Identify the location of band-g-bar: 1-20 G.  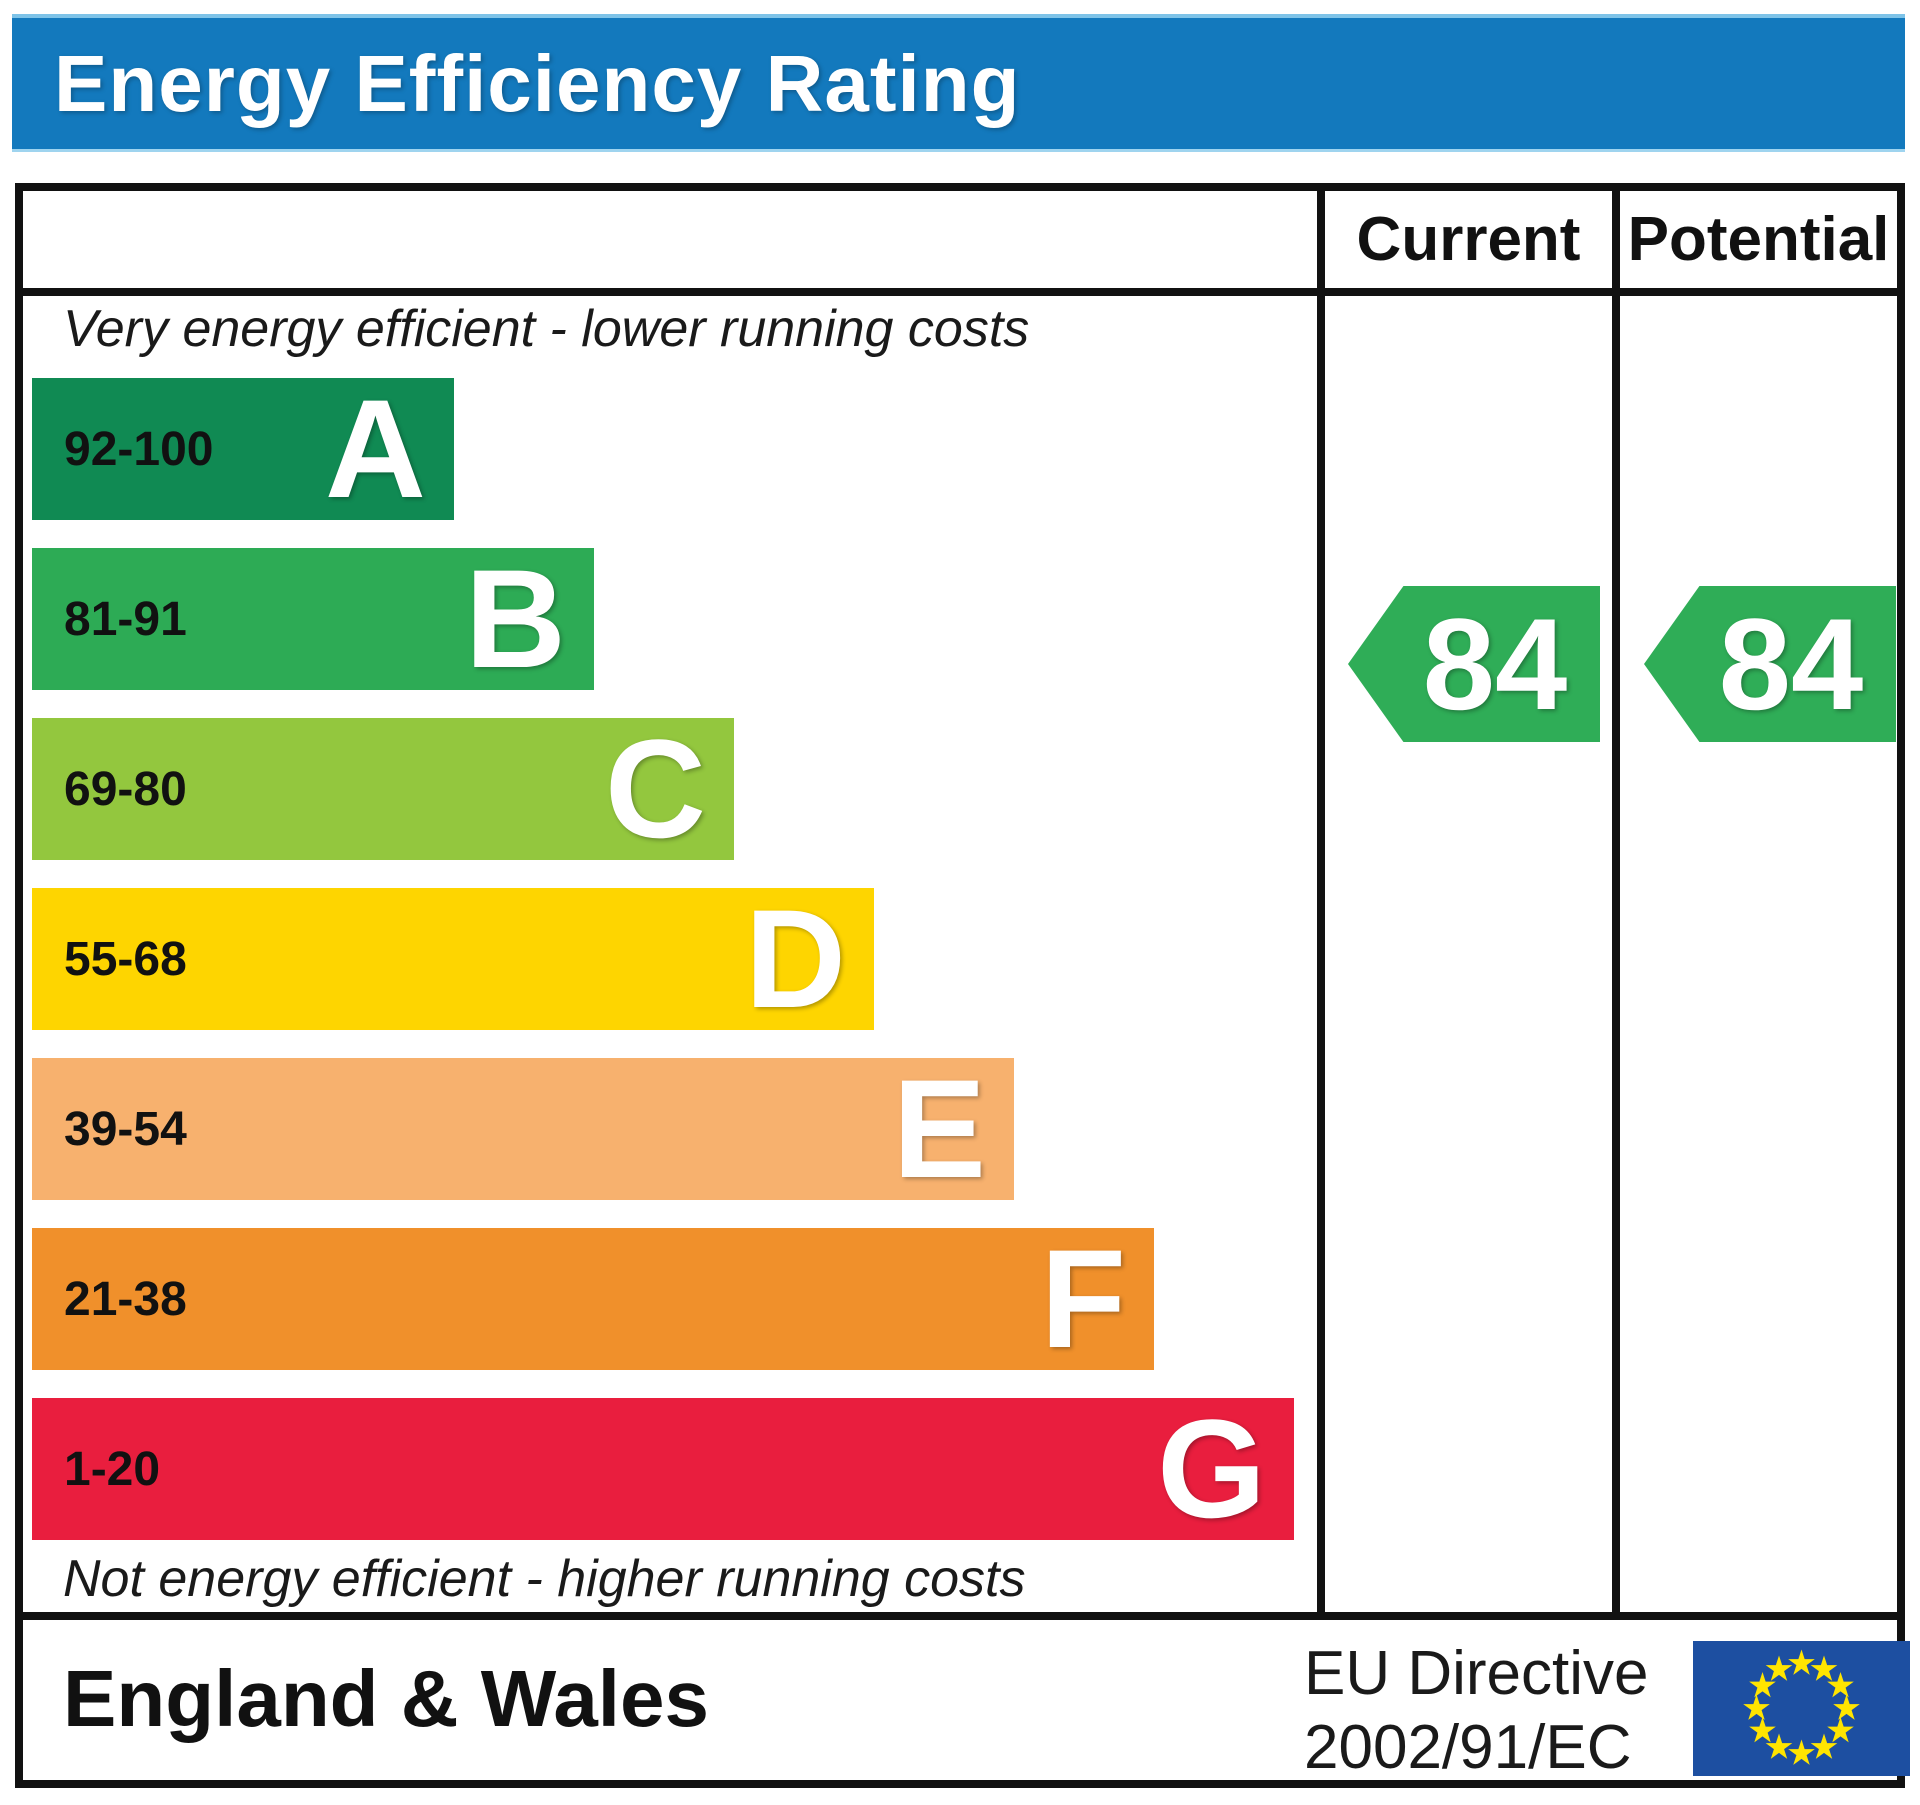
(663, 1469).